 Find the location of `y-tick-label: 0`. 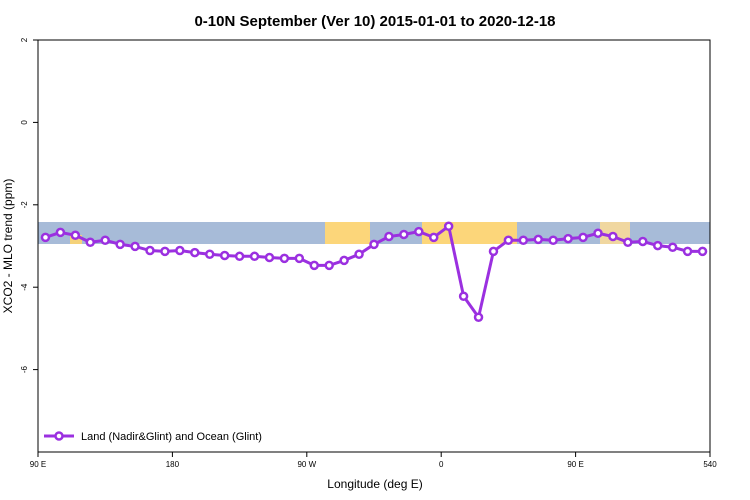

y-tick-label: 0 is located at coordinates (24, 122).